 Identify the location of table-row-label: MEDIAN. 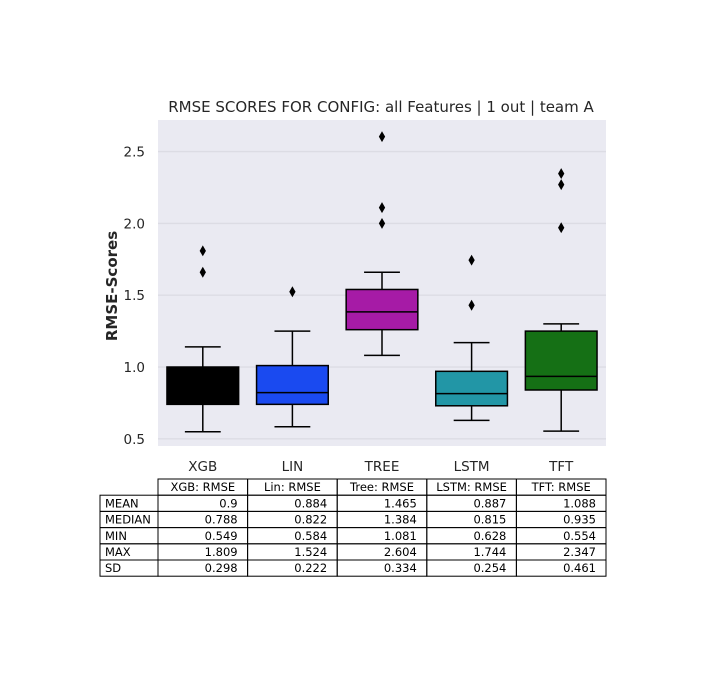
(128, 520).